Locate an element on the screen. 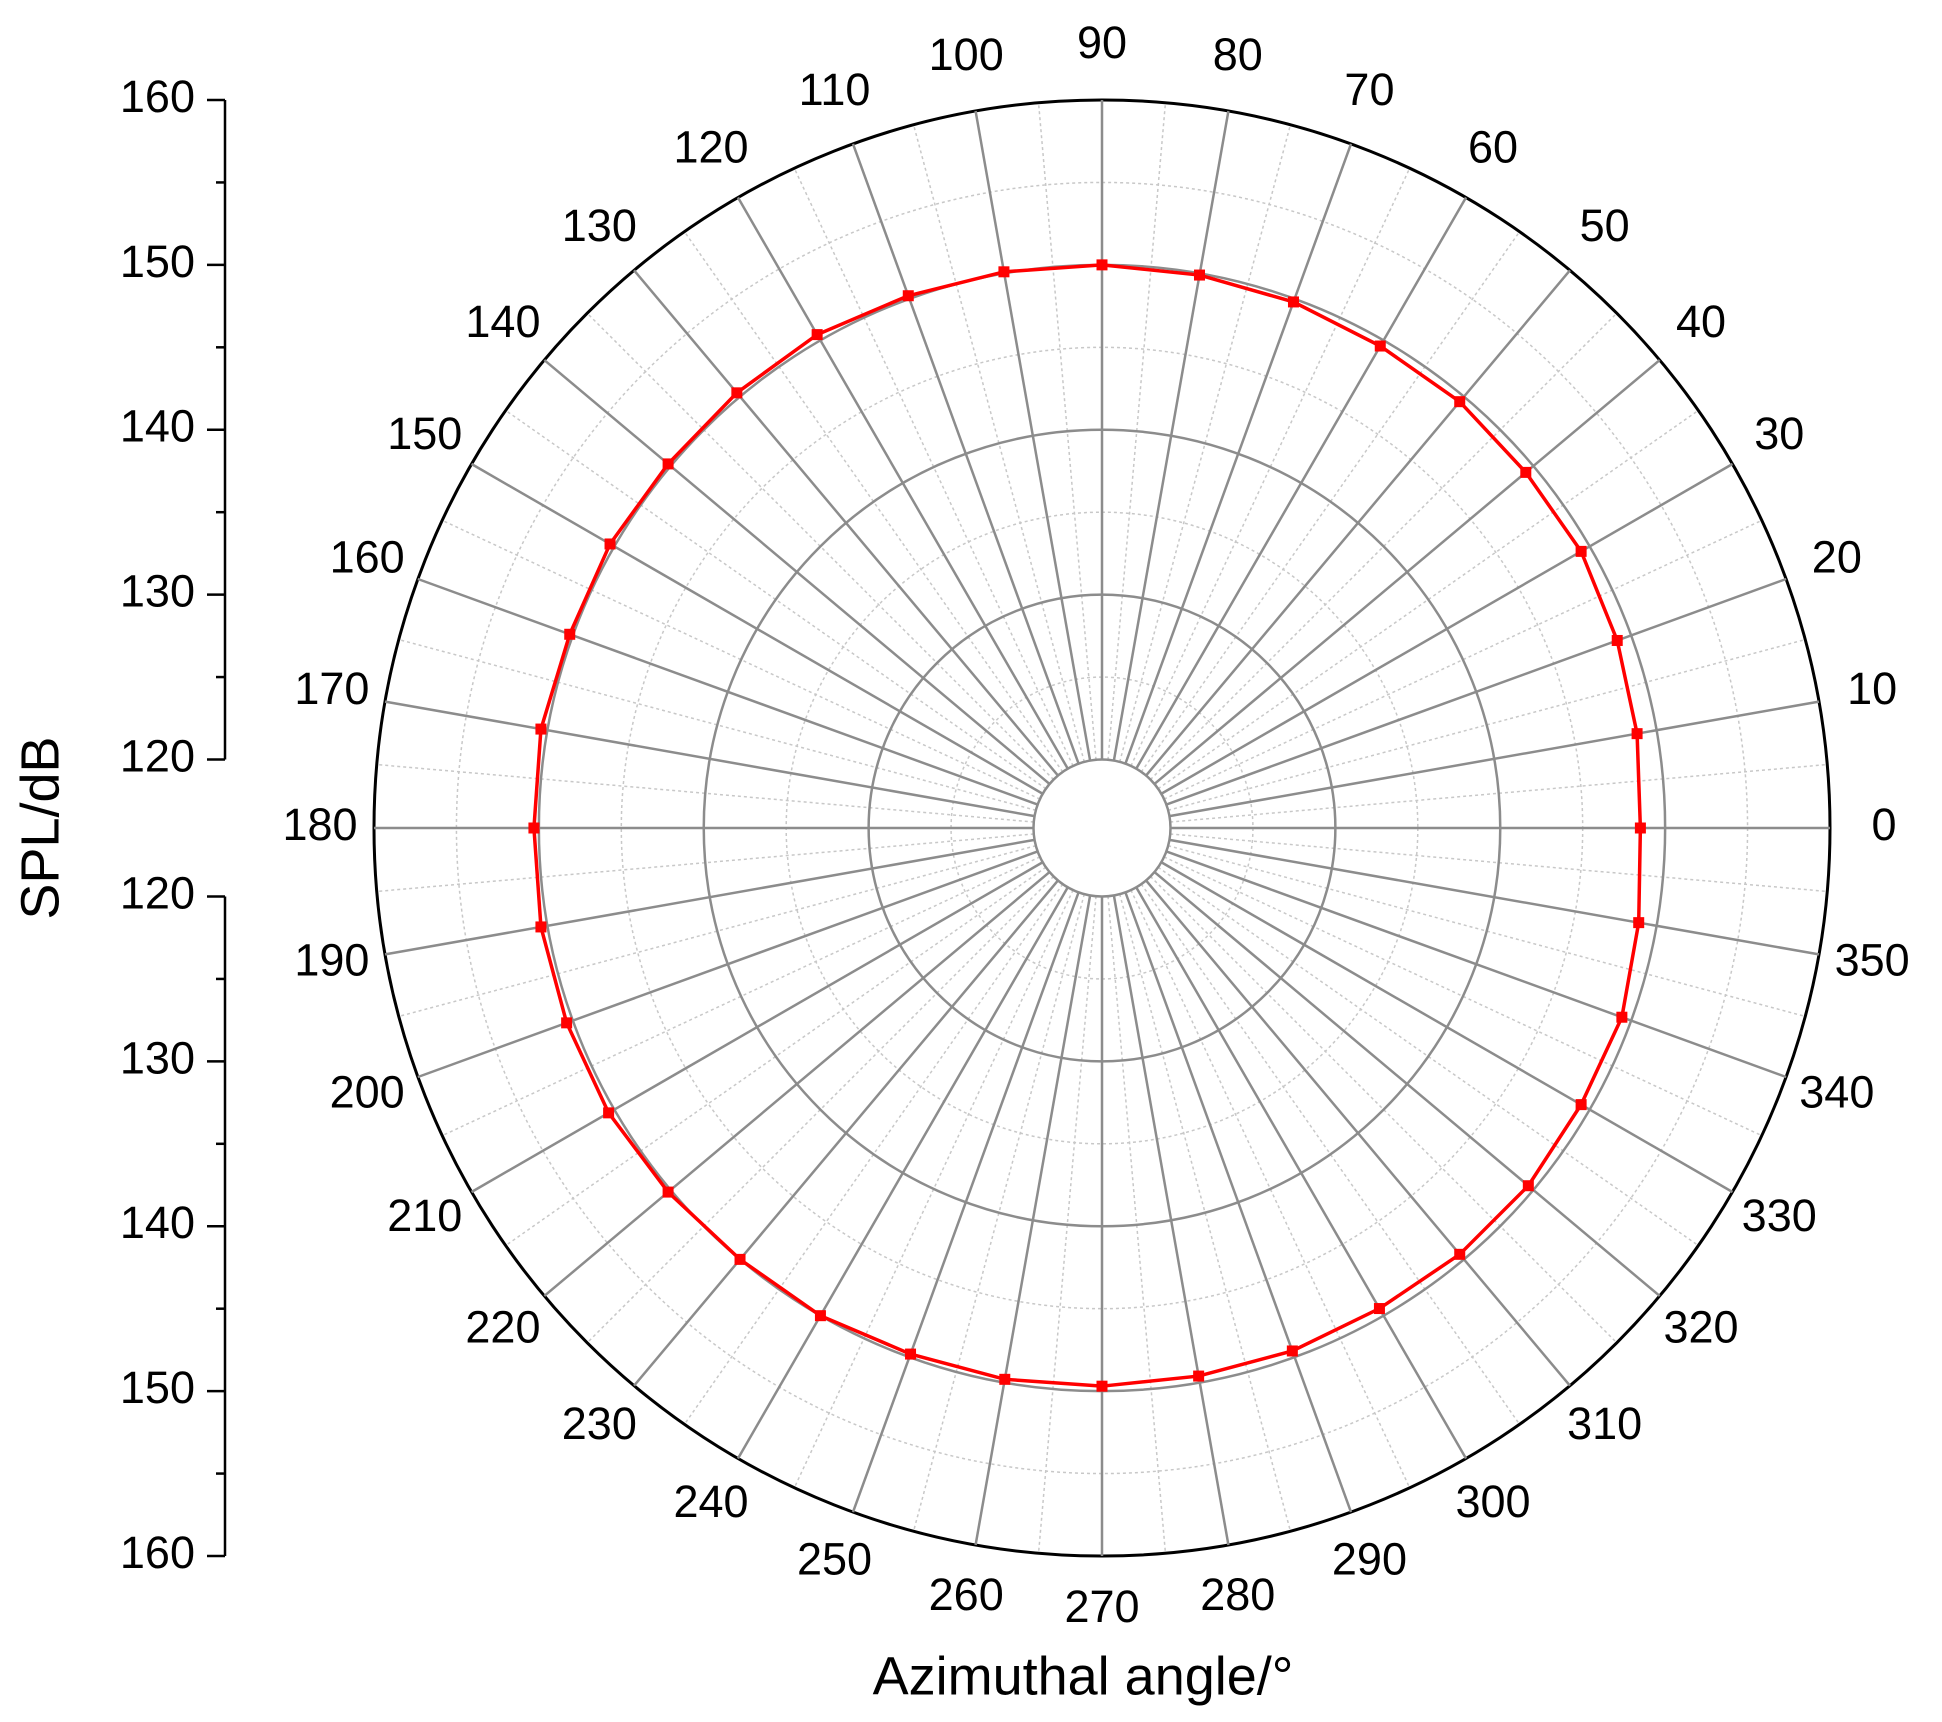 This screenshot has width=1942, height=1722. angle-tick-label: 140 is located at coordinates (502, 321).